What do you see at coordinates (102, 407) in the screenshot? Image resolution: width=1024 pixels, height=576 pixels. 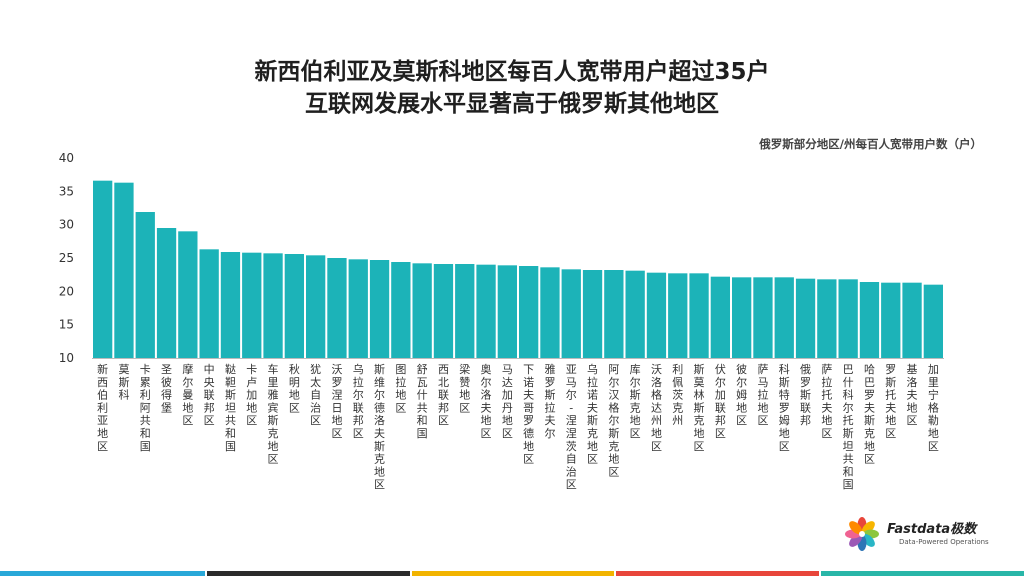 I see `x-tick-label: 新西伯利亚地区` at bounding box center [102, 407].